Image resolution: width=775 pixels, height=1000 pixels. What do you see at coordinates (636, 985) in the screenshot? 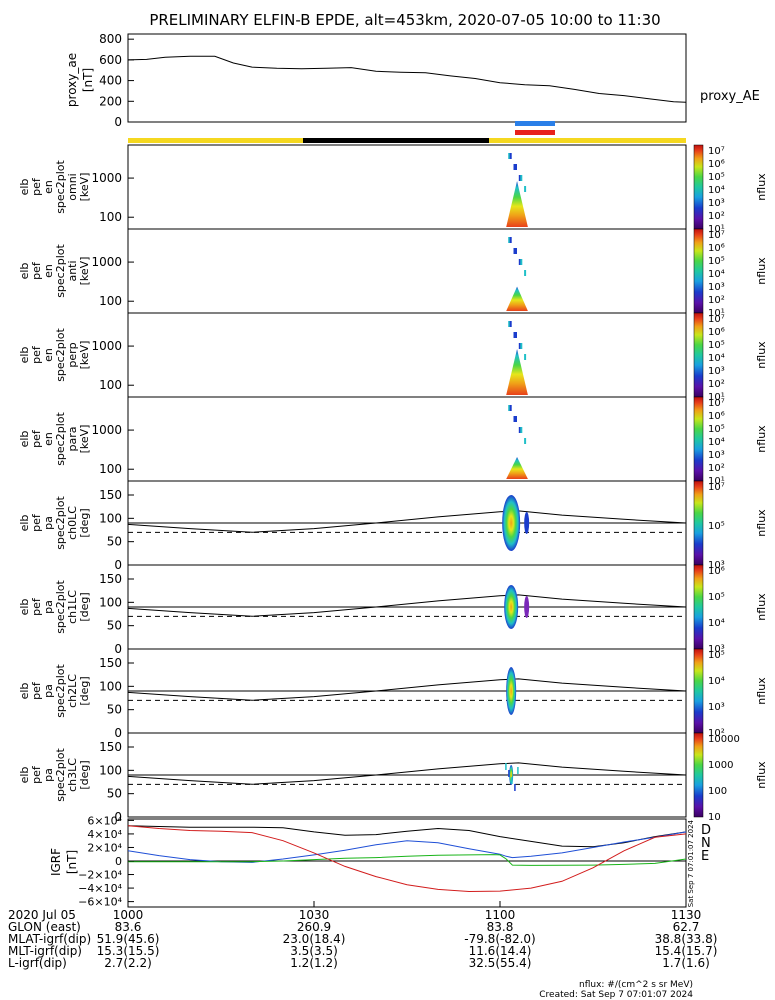
I see `footer-units: nflux: #/(cm^2 s sr MeV)` at bounding box center [636, 985].